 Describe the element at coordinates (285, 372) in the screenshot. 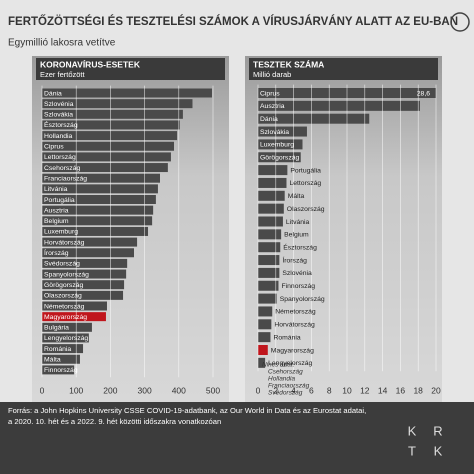

I see `annotation: Csehország` at that location.